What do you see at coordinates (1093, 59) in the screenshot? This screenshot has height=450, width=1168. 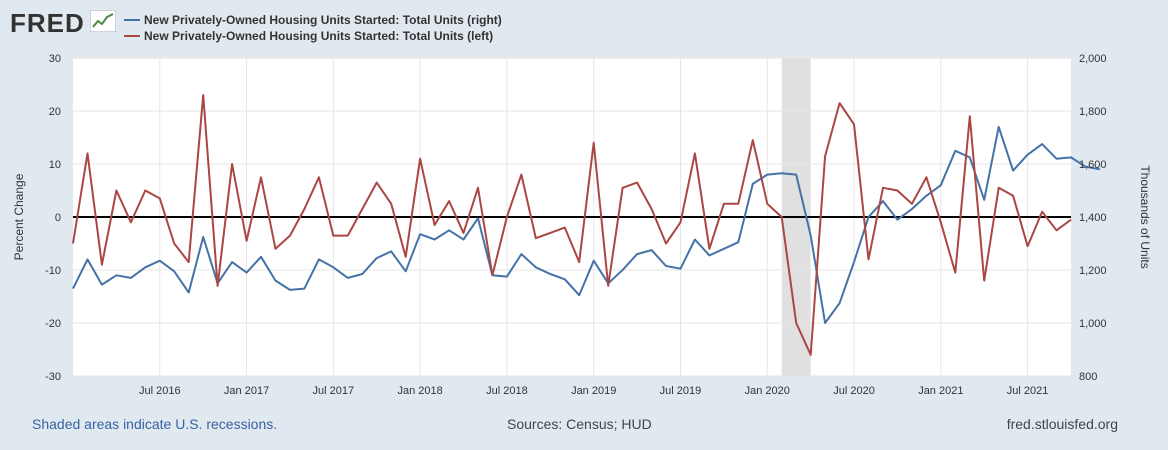 I see `right-tick-label: 2,000` at bounding box center [1093, 59].